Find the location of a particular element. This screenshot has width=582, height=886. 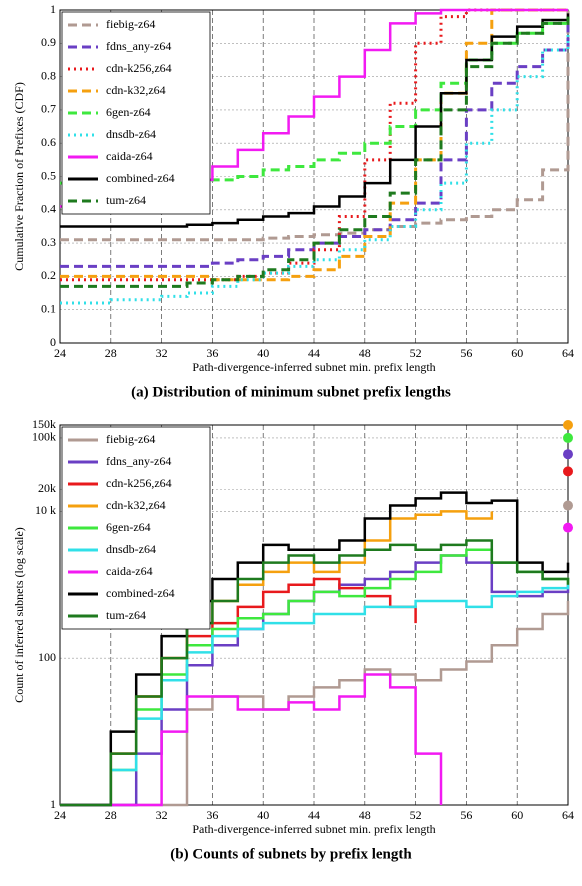

y-tick-label: 0.6 is located at coordinates (48, 142).